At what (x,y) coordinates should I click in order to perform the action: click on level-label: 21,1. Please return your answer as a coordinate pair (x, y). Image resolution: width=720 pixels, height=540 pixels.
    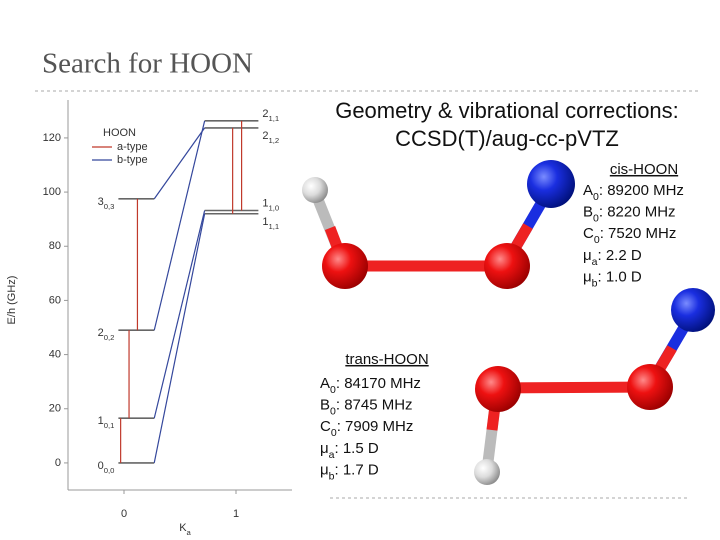
    Looking at the image, I should click on (270, 115).